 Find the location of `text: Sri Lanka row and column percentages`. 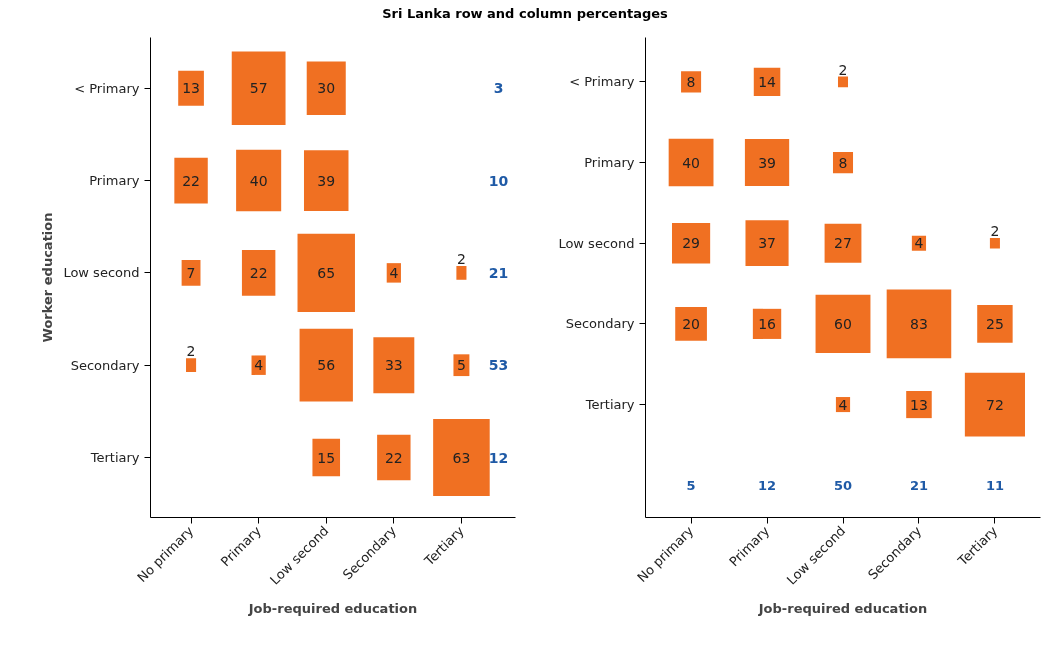

text: Sri Lanka row and column percentages is located at coordinates (525, 14).